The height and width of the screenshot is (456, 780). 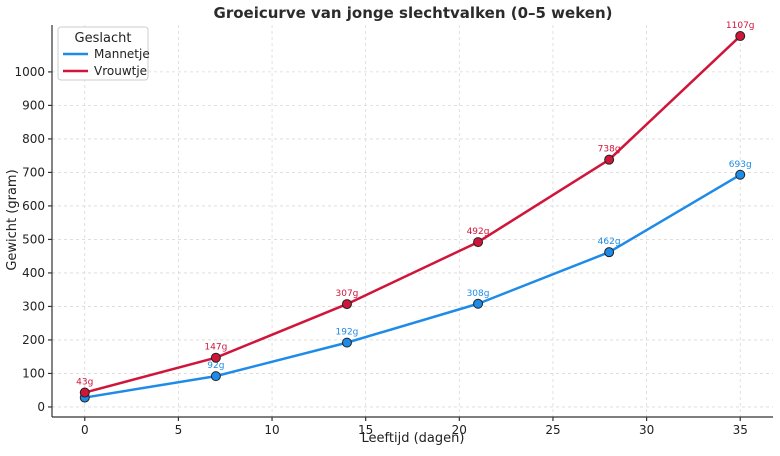 What do you see at coordinates (478, 232) in the screenshot?
I see `data-label-vrouwtje: 492g` at bounding box center [478, 232].